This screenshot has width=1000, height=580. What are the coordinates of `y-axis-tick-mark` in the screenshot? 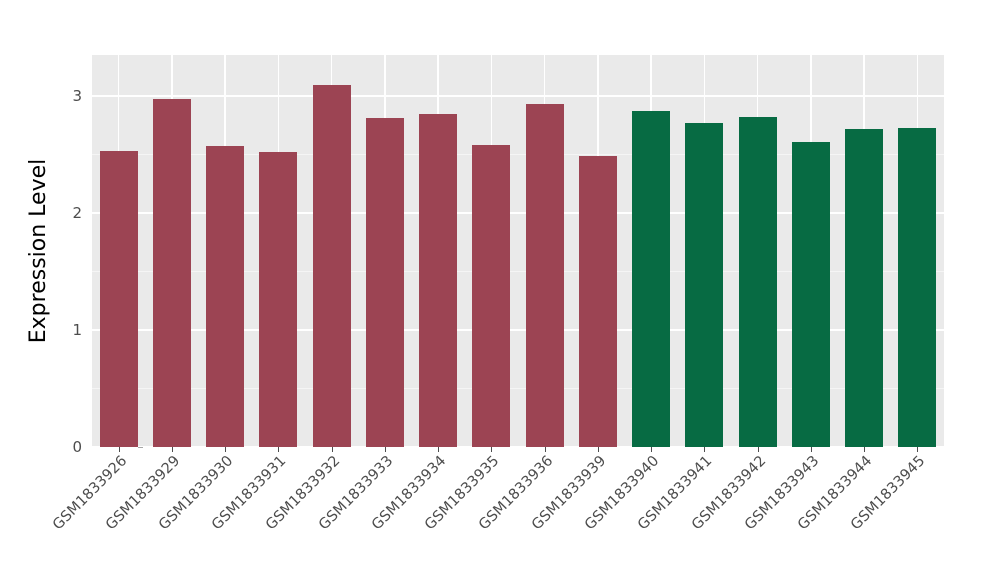 It's located at (140, 447).